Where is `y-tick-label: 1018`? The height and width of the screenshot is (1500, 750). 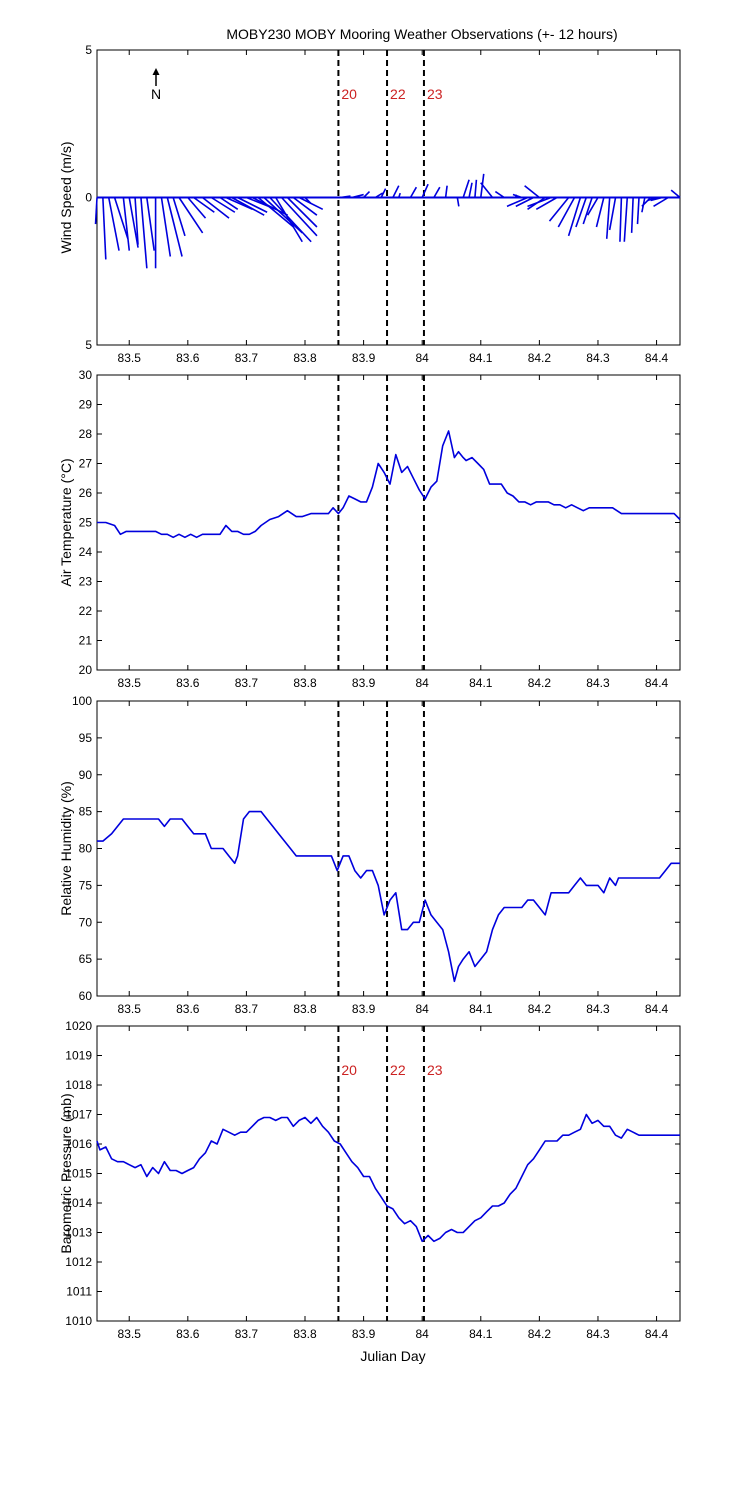
y-tick-label: 1018 is located at coordinates (78, 1085).